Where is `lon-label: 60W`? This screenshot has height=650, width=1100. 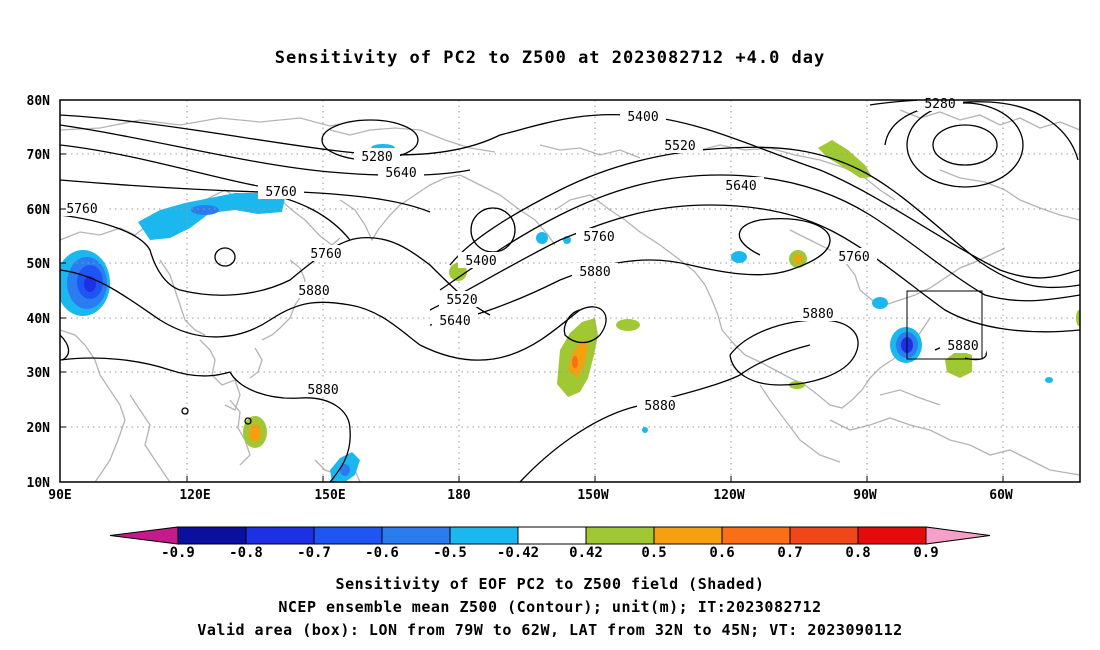
lon-label: 60W is located at coordinates (1001, 495).